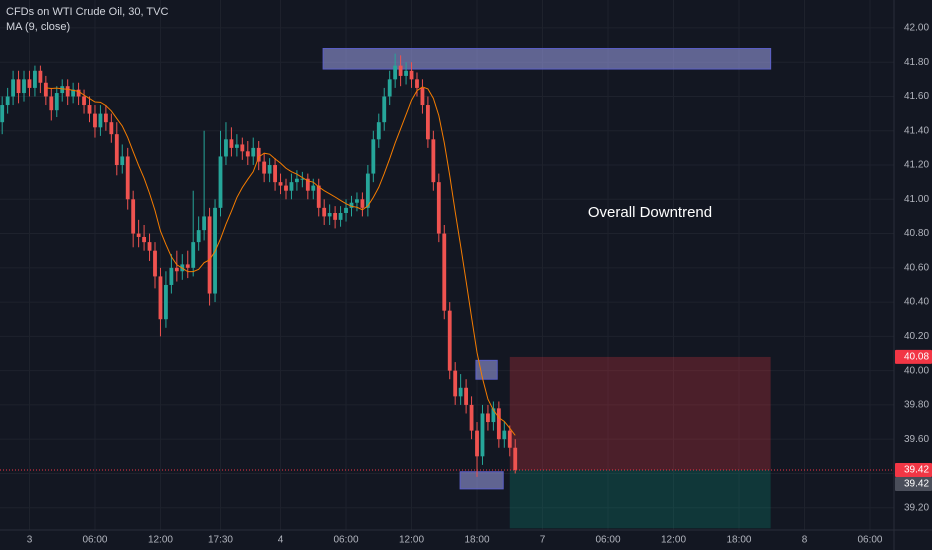 The image size is (932, 550). I want to click on x-tick-label: 17:30, so click(220, 540).